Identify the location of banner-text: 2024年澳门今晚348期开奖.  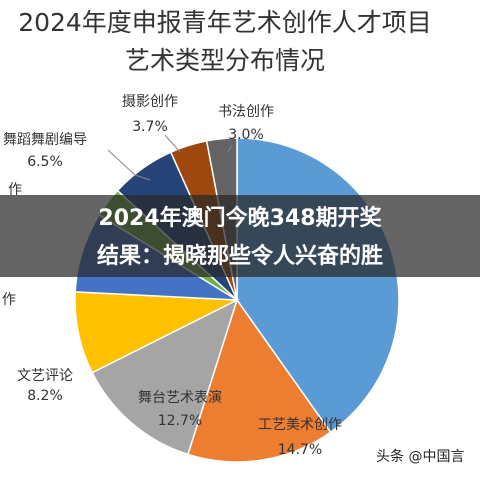
(240, 218).